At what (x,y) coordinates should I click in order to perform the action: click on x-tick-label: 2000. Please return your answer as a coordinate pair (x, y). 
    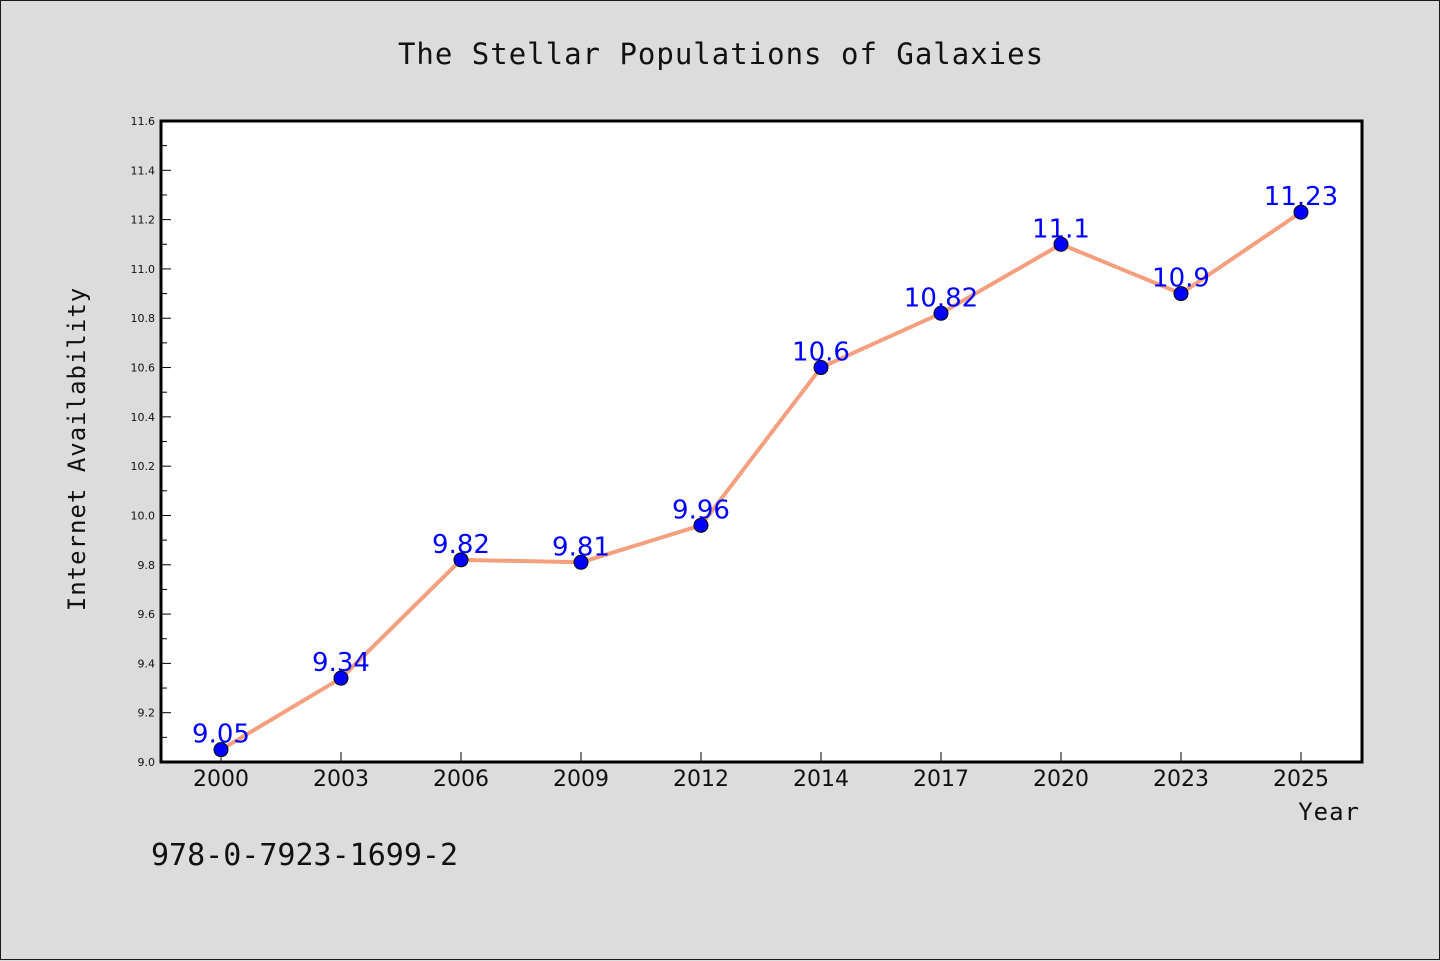
    Looking at the image, I should click on (221, 779).